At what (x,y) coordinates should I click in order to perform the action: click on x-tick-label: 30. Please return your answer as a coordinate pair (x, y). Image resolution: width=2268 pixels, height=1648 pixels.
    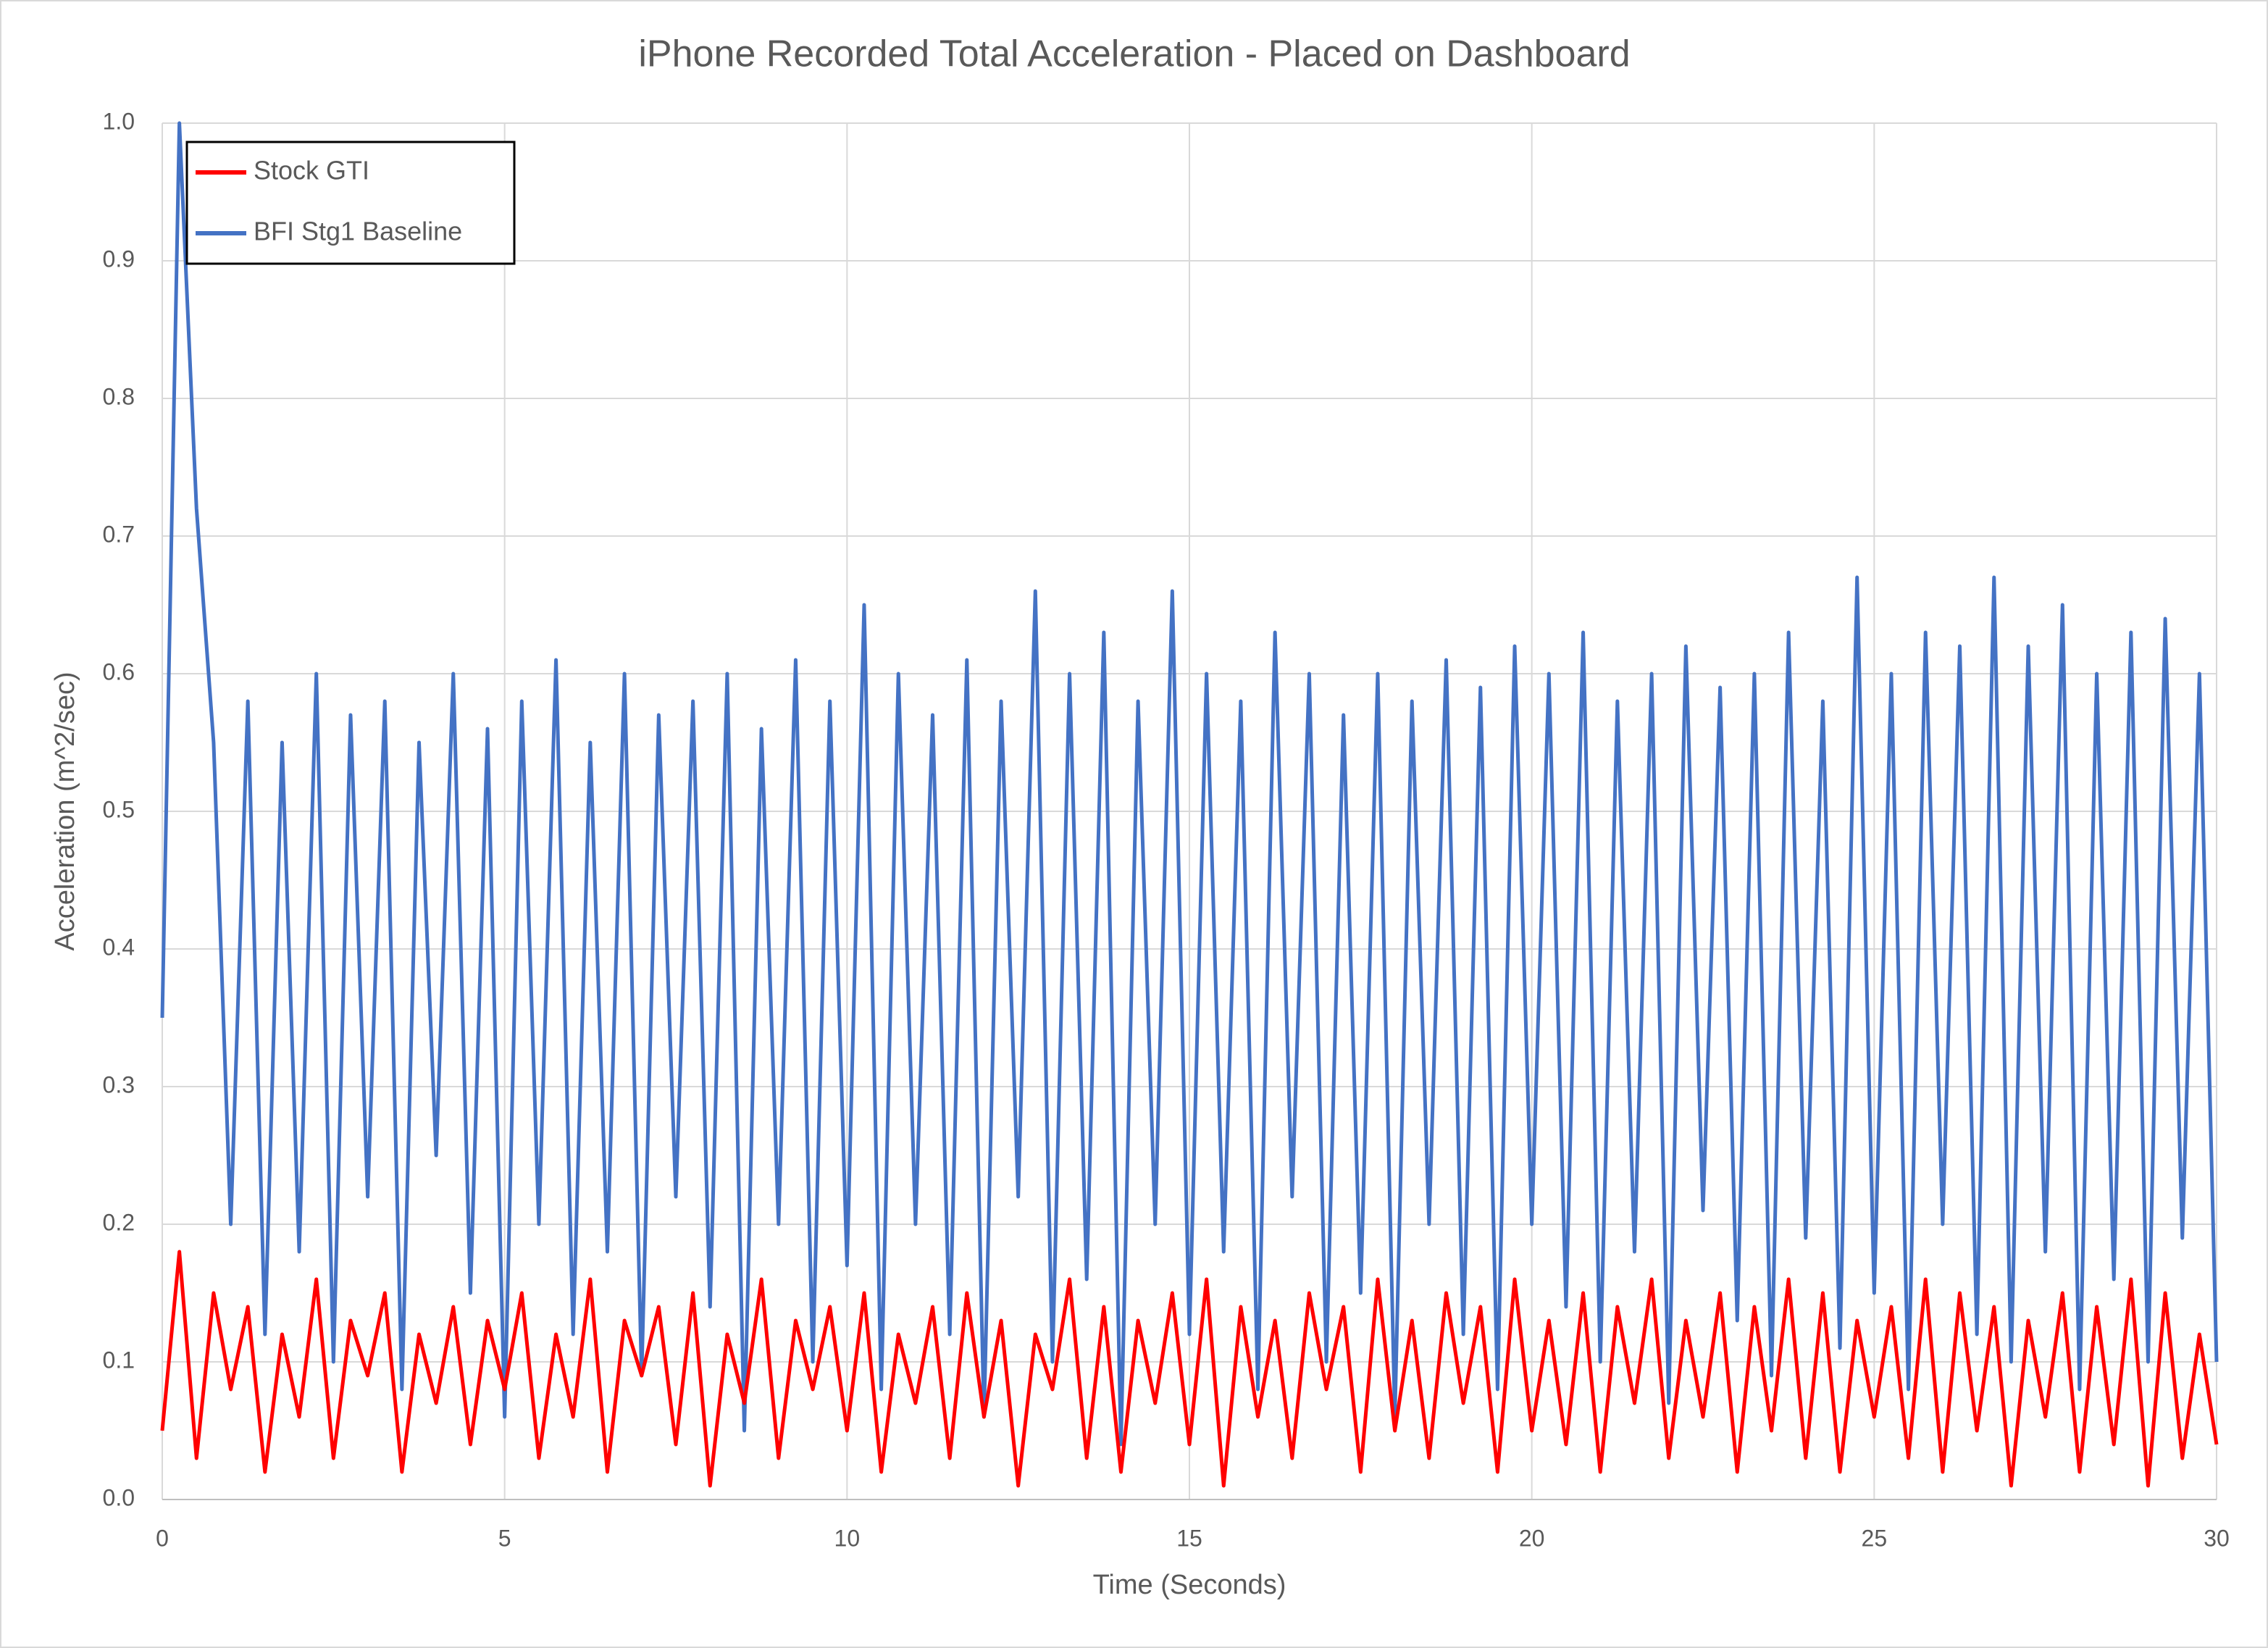
    Looking at the image, I should click on (2217, 1538).